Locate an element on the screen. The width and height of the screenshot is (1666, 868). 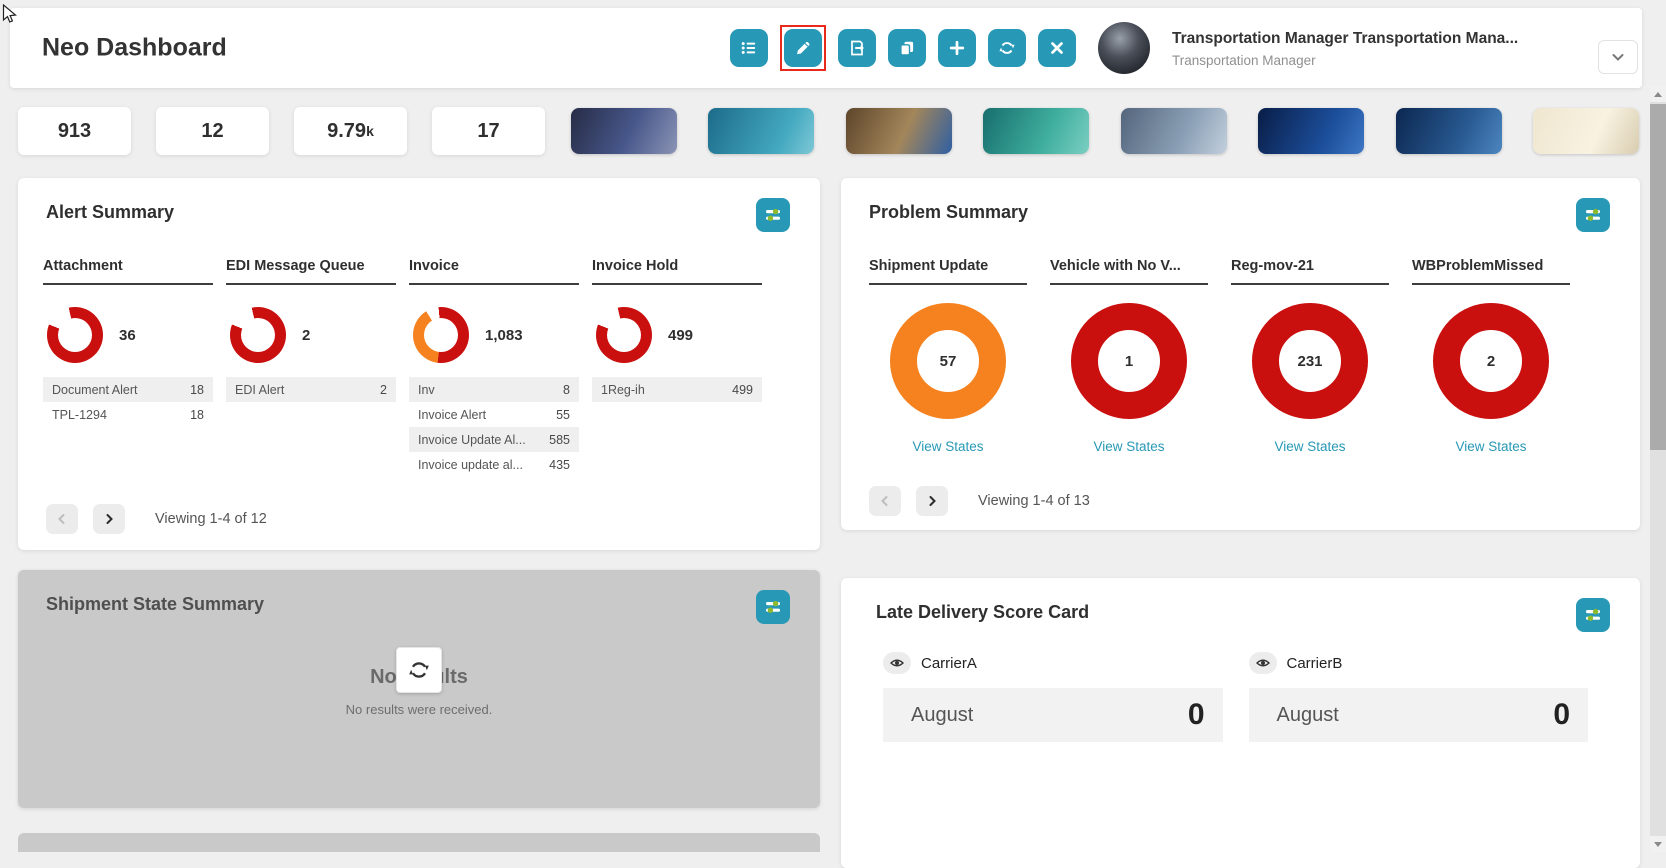
refresh-icon is located at coordinates (1007, 48).